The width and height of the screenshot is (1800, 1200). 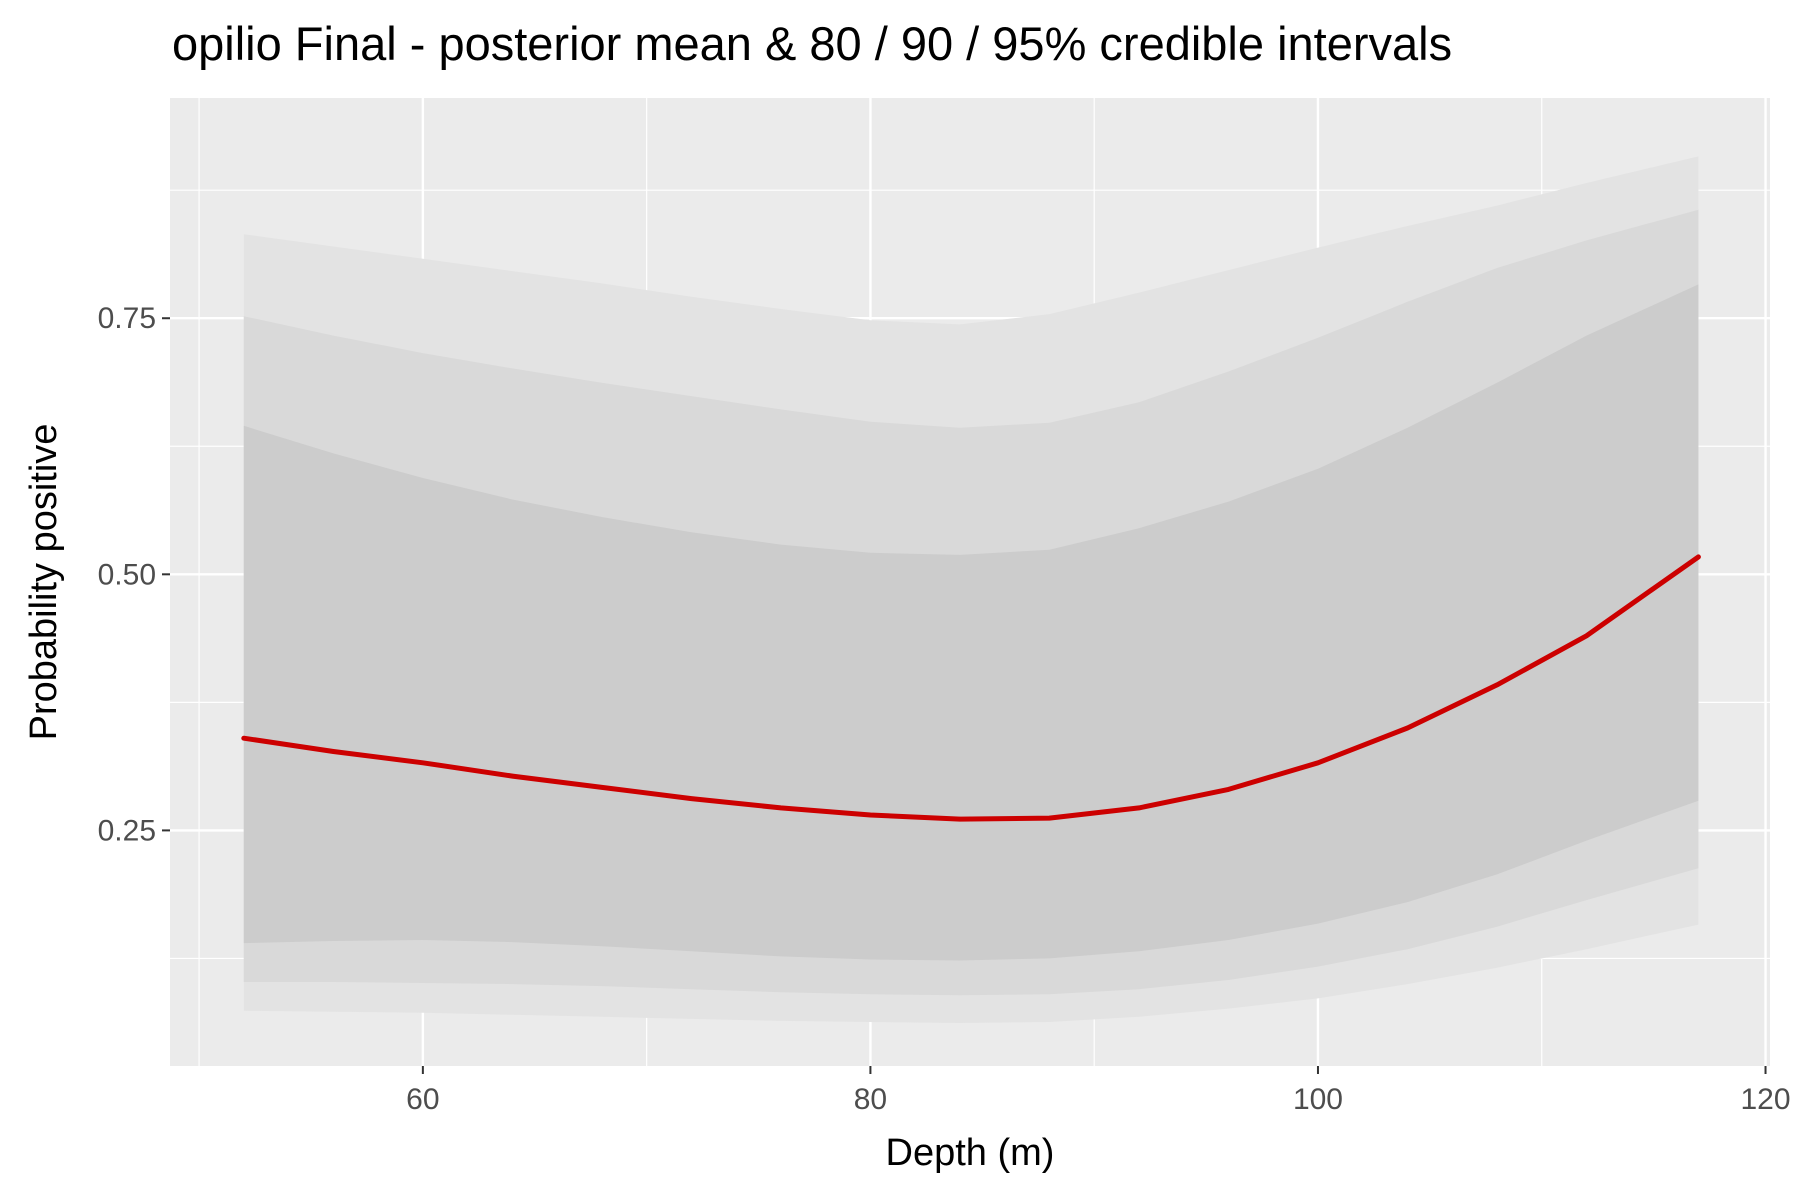 What do you see at coordinates (970, 1153) in the screenshot?
I see `x-axis-title: Depth (m)` at bounding box center [970, 1153].